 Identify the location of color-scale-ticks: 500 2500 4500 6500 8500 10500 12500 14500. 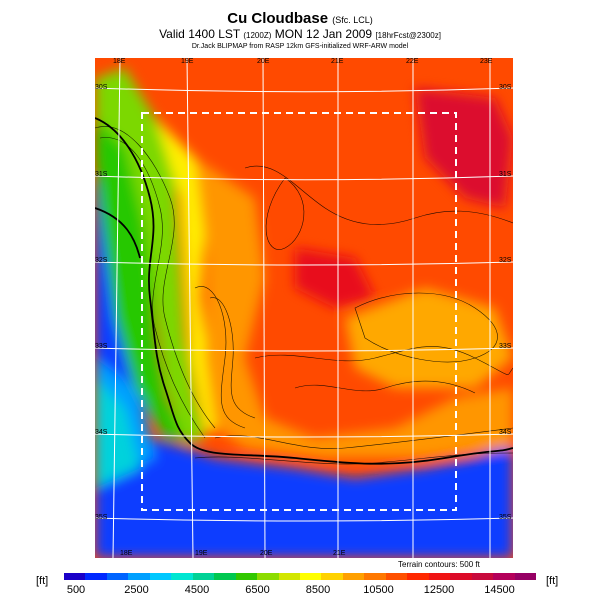
(300, 591).